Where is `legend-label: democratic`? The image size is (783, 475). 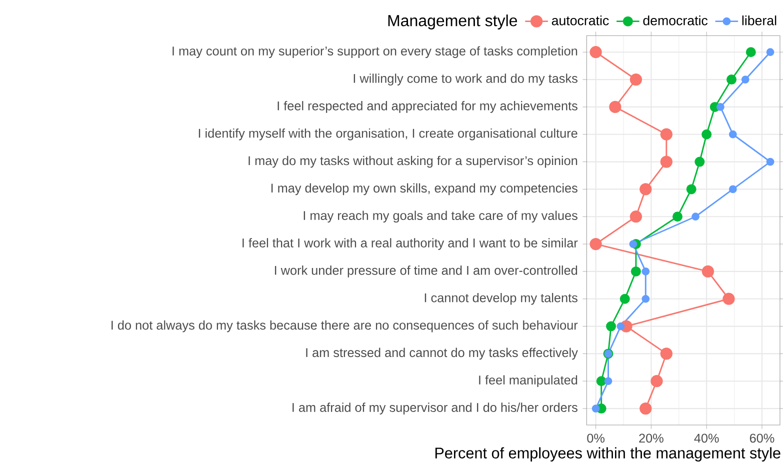
legend-label: democratic is located at coordinates (675, 20).